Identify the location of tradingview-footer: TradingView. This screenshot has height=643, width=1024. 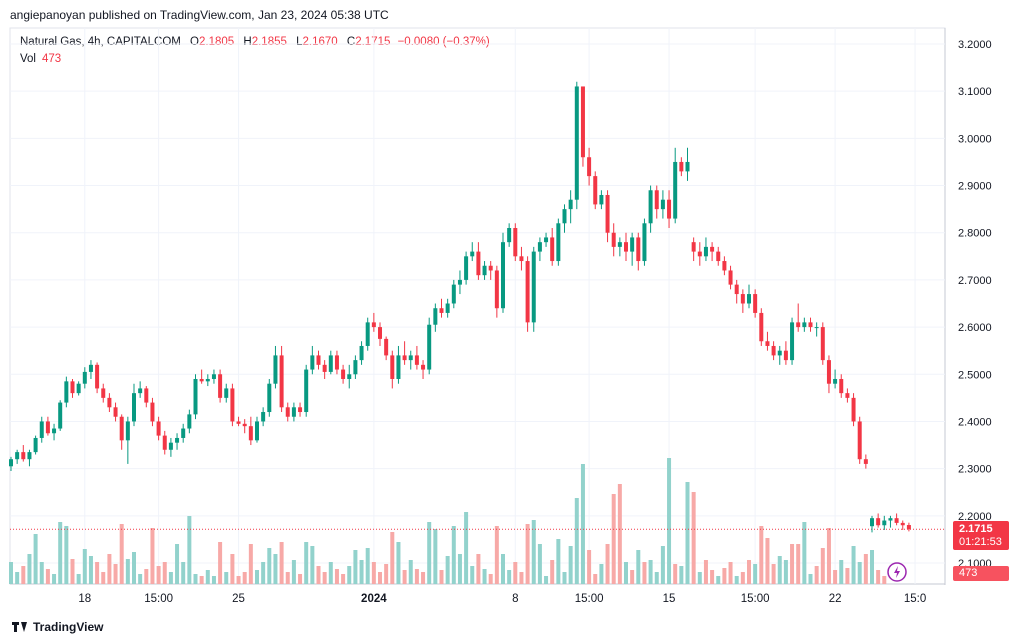
(57, 627).